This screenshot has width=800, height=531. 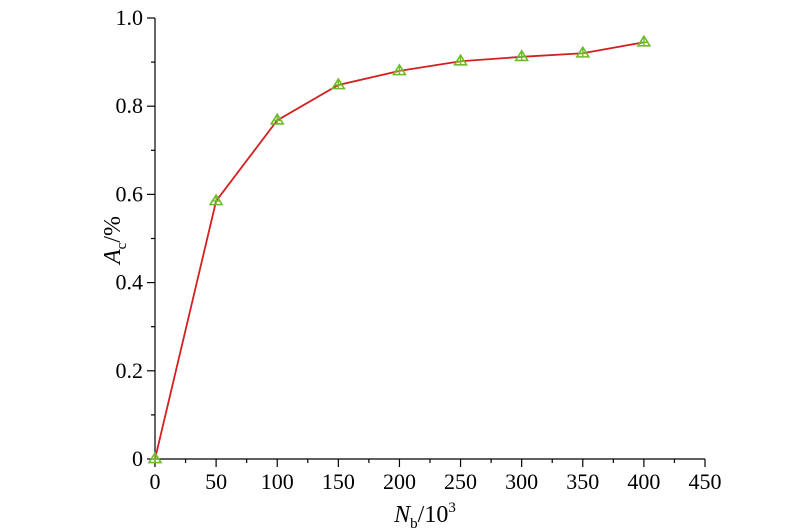 I want to click on triangle-marker, so click(x=338, y=83).